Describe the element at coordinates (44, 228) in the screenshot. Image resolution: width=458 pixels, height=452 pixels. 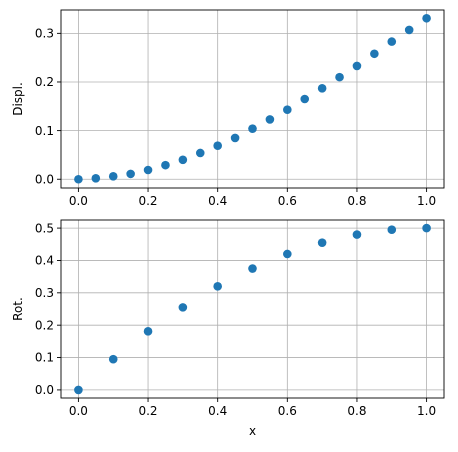
I see `rot-y-tick-label: 0.5` at that location.